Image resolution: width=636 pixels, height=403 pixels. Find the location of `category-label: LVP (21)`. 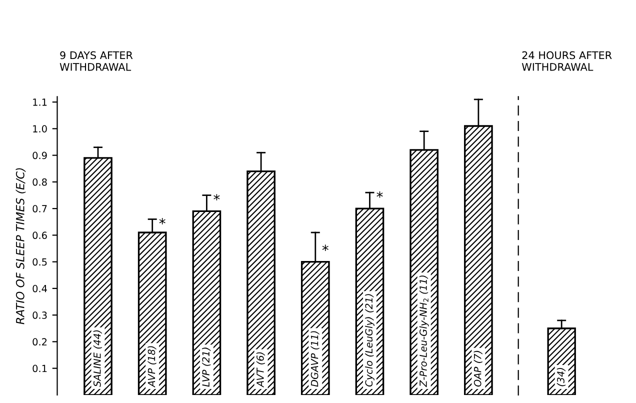

category-label: LVP (21) is located at coordinates (206, 367).